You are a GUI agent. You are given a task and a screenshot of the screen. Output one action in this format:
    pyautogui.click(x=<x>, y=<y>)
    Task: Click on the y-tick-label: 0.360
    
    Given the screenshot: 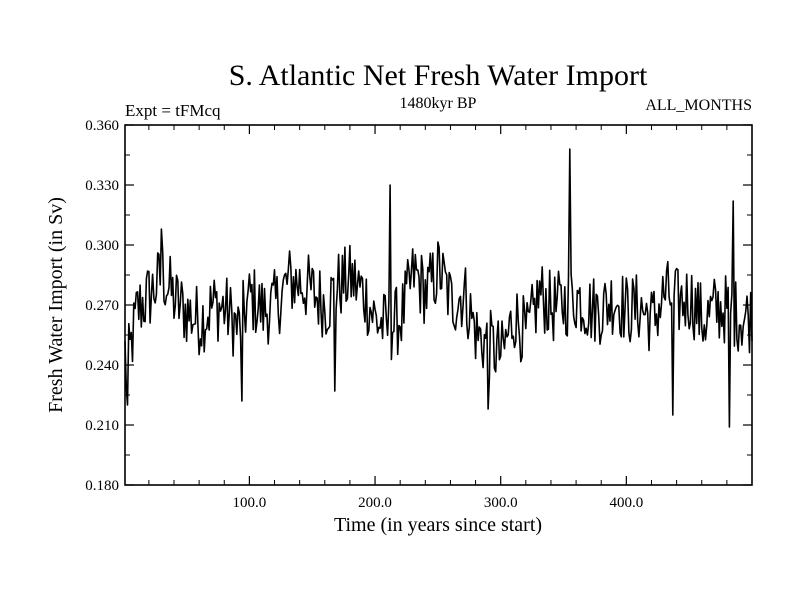 What is the action you would take?
    pyautogui.click(x=102, y=126)
    